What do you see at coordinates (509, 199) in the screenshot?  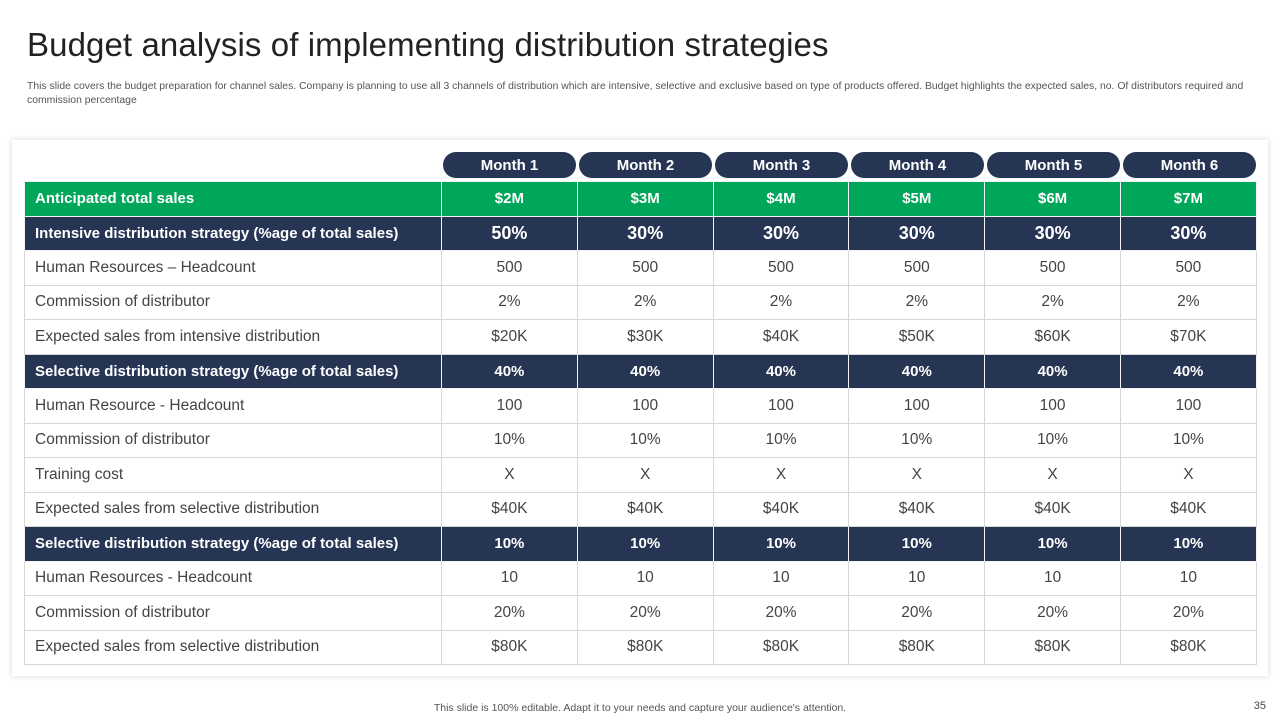 I see `month-1-value: $2M` at bounding box center [509, 199].